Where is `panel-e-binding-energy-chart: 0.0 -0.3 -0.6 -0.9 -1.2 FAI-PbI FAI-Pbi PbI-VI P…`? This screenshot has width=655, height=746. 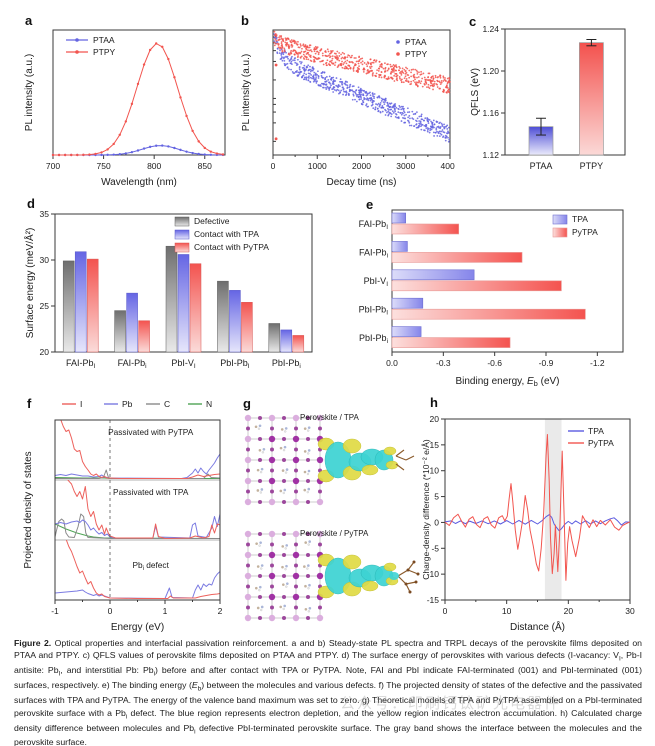 panel-e-binding-energy-chart: 0.0 -0.3 -0.6 -0.9 -1.2 FAI-PbI FAI-Pbi PbI-VI P… is located at coordinates (491, 298).